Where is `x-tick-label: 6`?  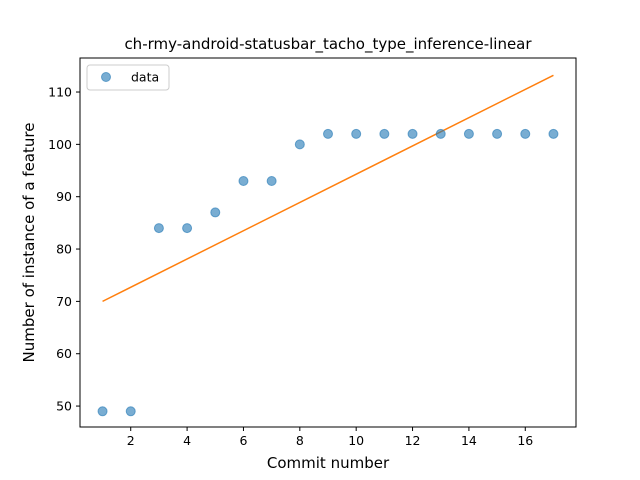 x-tick-label: 6 is located at coordinates (243, 440).